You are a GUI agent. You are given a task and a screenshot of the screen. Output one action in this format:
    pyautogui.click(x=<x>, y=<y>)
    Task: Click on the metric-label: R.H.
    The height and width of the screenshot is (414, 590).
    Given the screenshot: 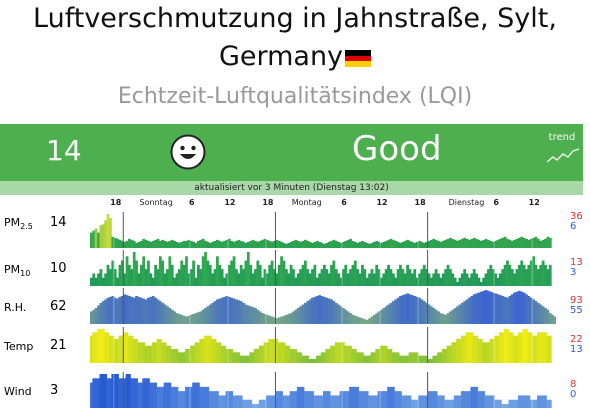 What is the action you would take?
    pyautogui.click(x=15, y=307)
    